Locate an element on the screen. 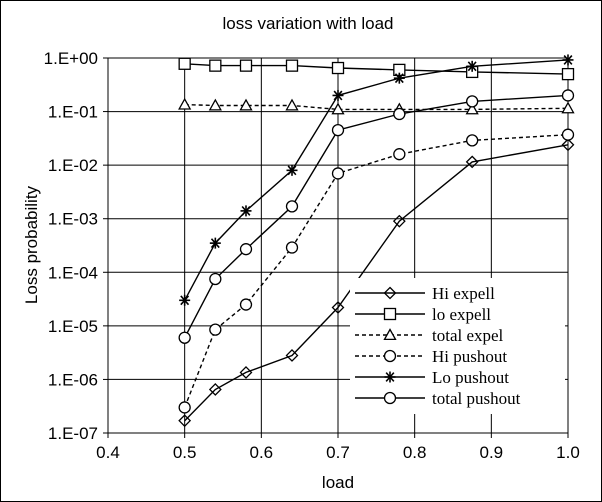 The width and height of the screenshot is (602, 502). y-tick-label: 1.E-01 is located at coordinates (73, 112).